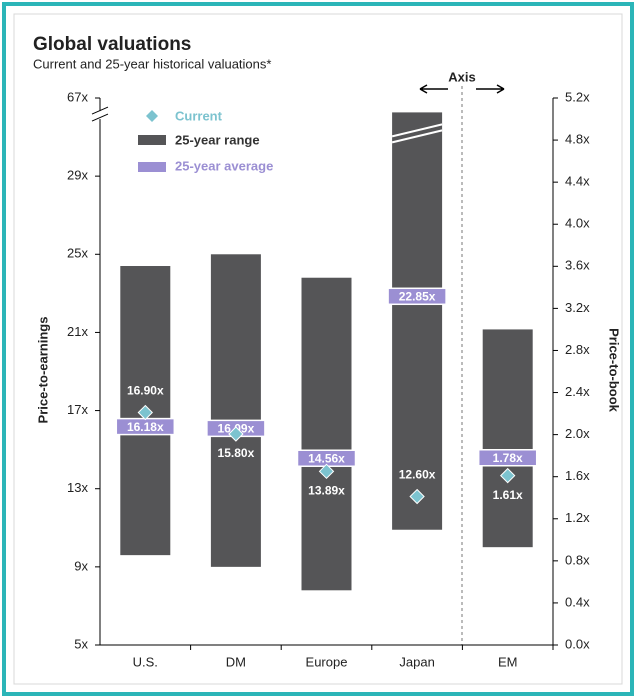  Describe the element at coordinates (508, 495) in the screenshot. I see `current-label: 1.61x` at that location.